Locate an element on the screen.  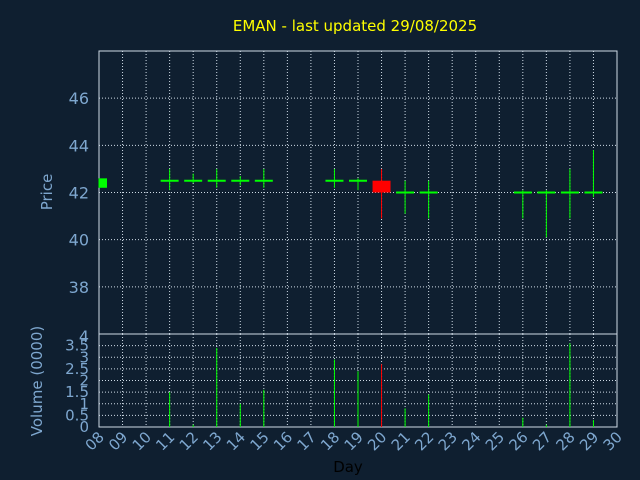
x-tick-label: 27 is located at coordinates (542, 441).